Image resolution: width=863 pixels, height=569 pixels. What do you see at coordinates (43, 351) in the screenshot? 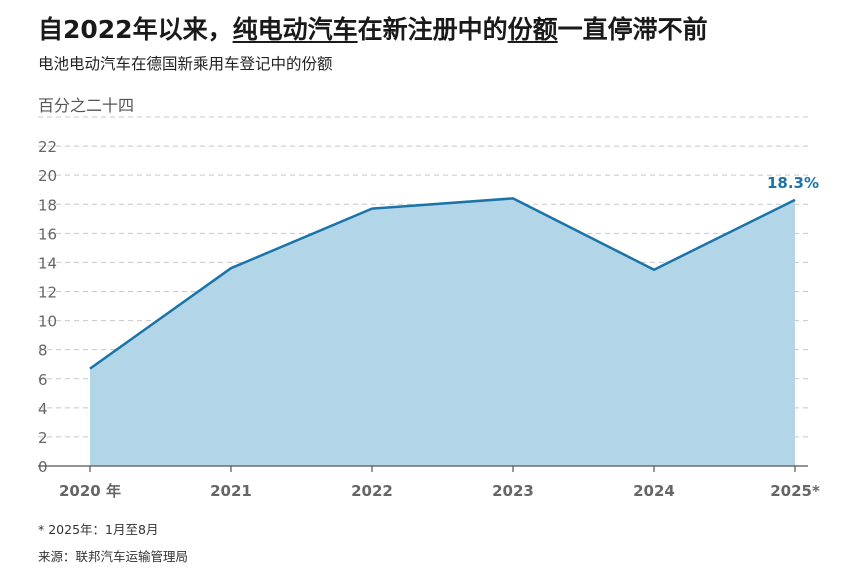
I see `y-tick-label: 8` at bounding box center [43, 351].